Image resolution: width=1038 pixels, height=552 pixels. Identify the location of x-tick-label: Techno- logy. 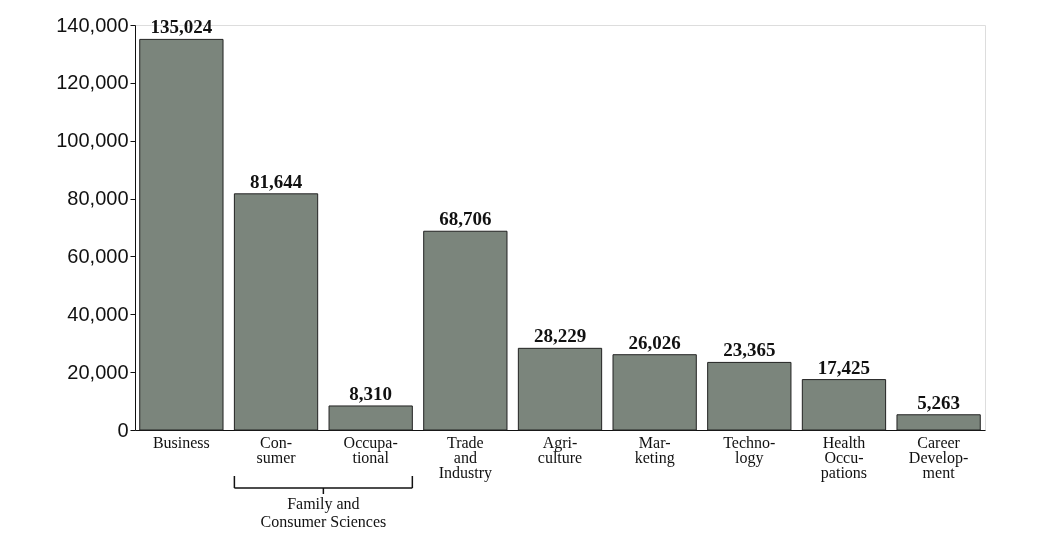
(749, 450).